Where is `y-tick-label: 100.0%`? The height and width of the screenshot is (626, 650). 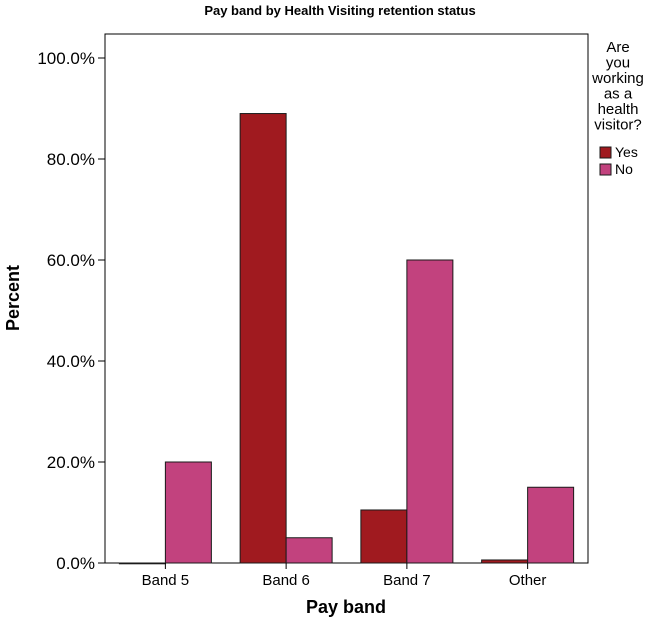 y-tick-label: 100.0% is located at coordinates (66, 58).